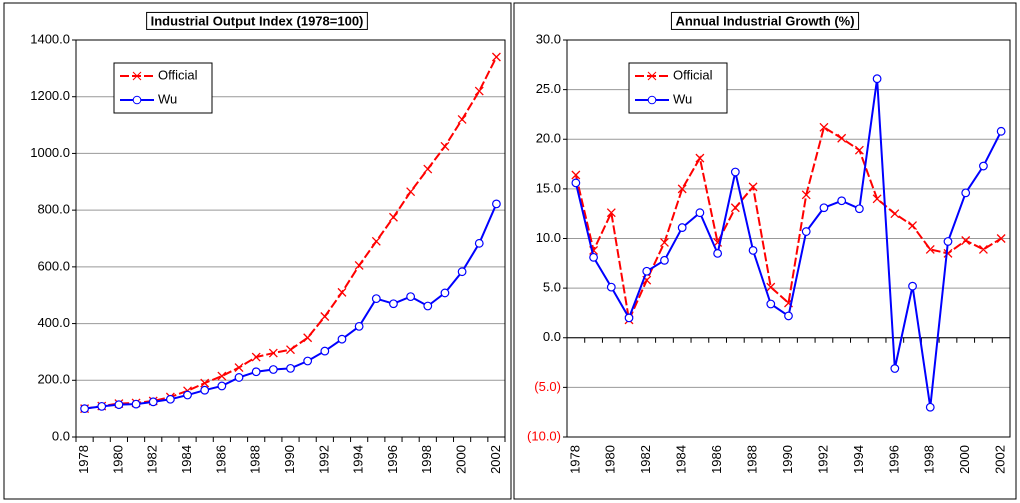  I want to click on x-tick-label: 2002, so click(495, 459).